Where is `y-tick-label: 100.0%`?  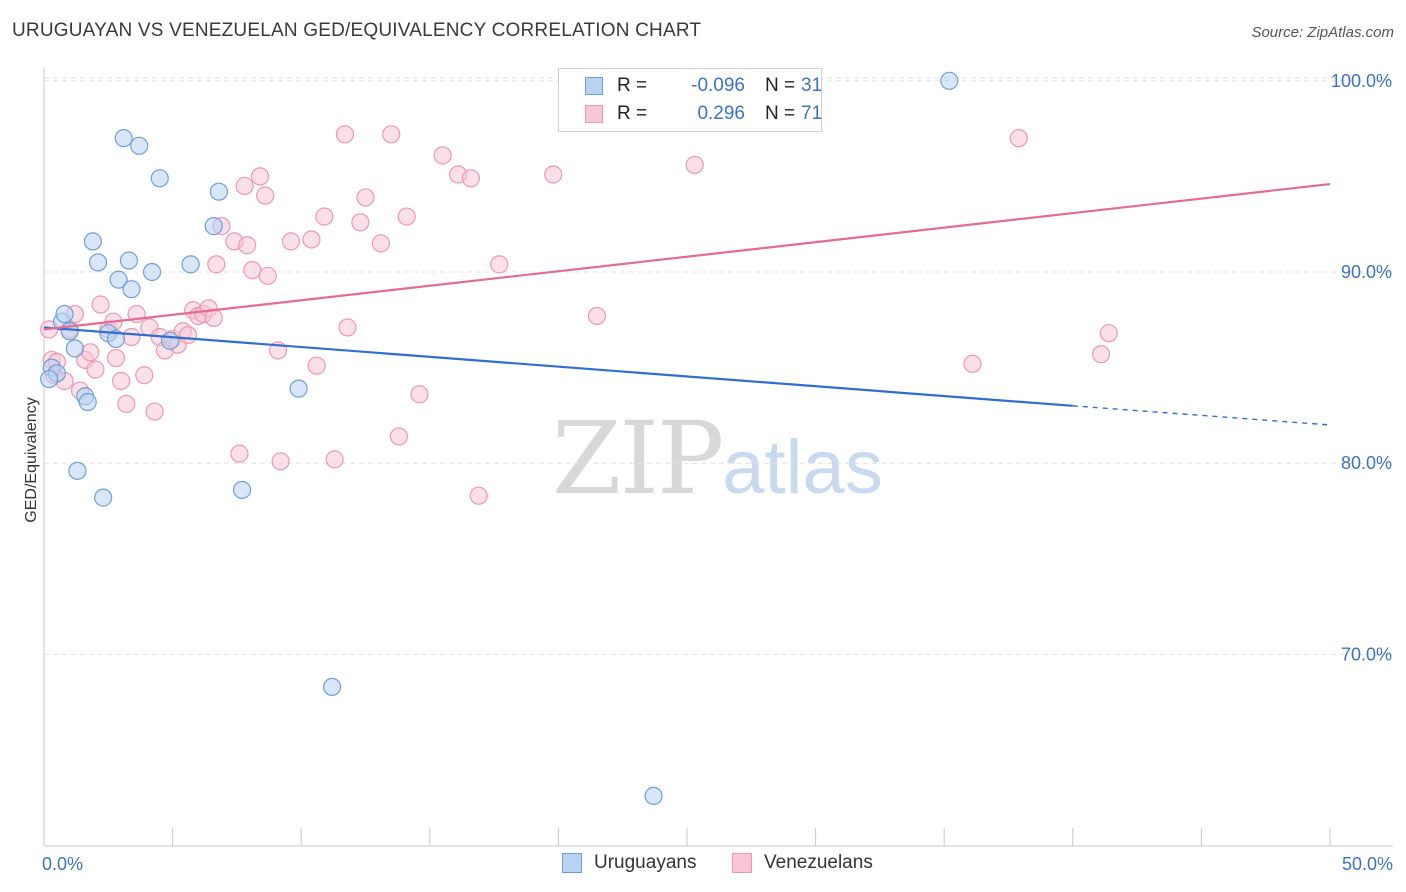 y-tick-label: 100.0% is located at coordinates (1361, 81).